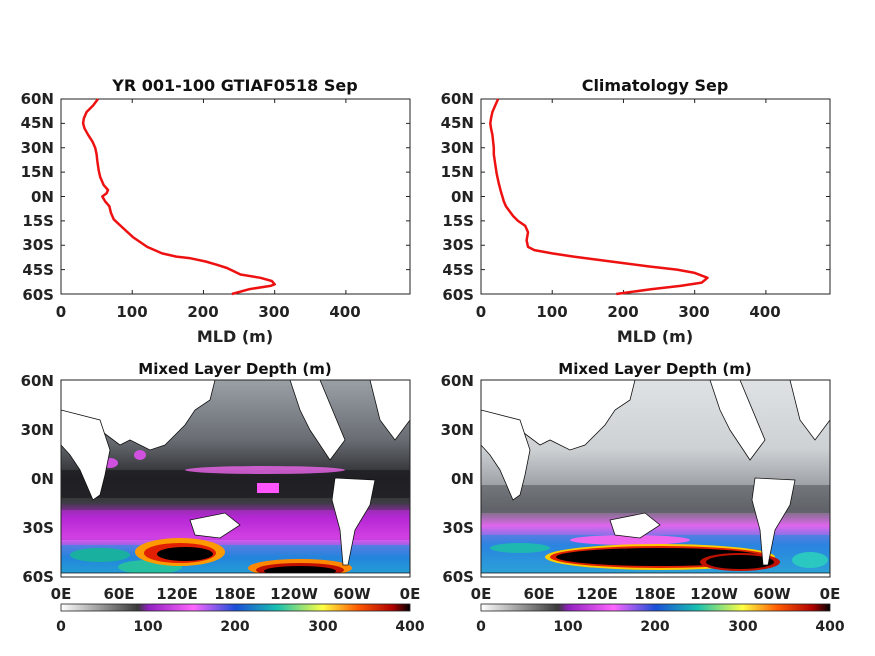 Image resolution: width=875 pixels, height=656 pixels. Describe the element at coordinates (234, 85) in the screenshot. I see `top-left-title: YR 001-100 GTIAF0518 Sep` at that location.